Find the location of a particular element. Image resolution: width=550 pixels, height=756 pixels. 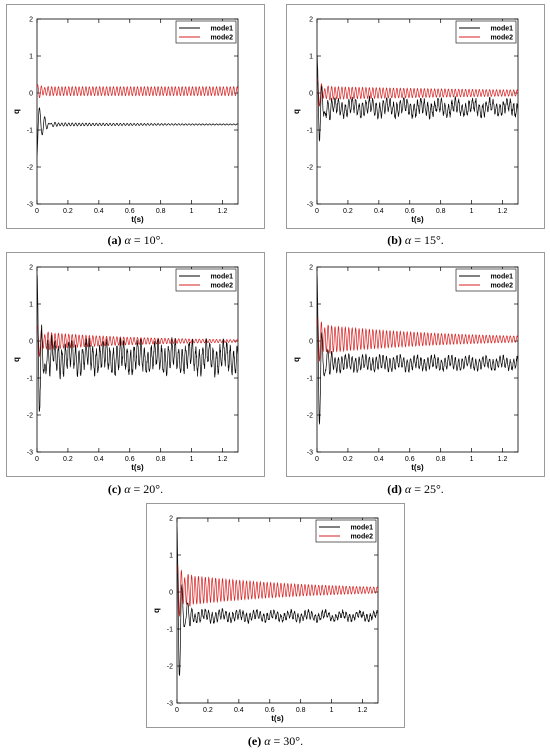

caption-c: (c) α = 20°. is located at coordinates (135, 489).